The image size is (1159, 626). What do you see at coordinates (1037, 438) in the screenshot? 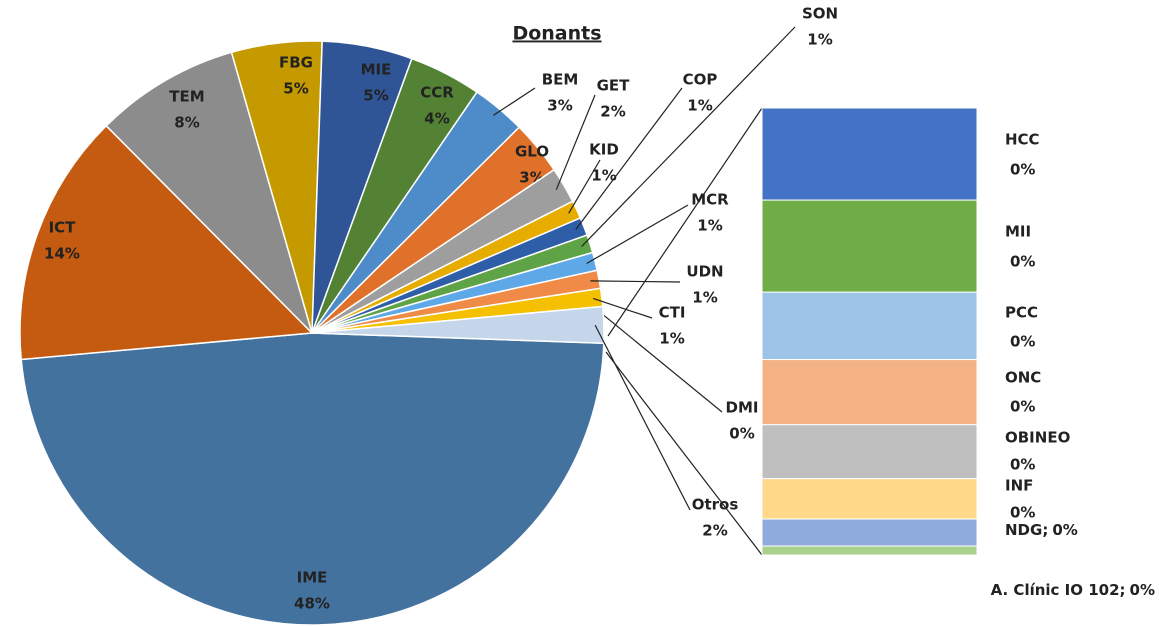
I see `bar-category: OBINEO` at bounding box center [1037, 438].